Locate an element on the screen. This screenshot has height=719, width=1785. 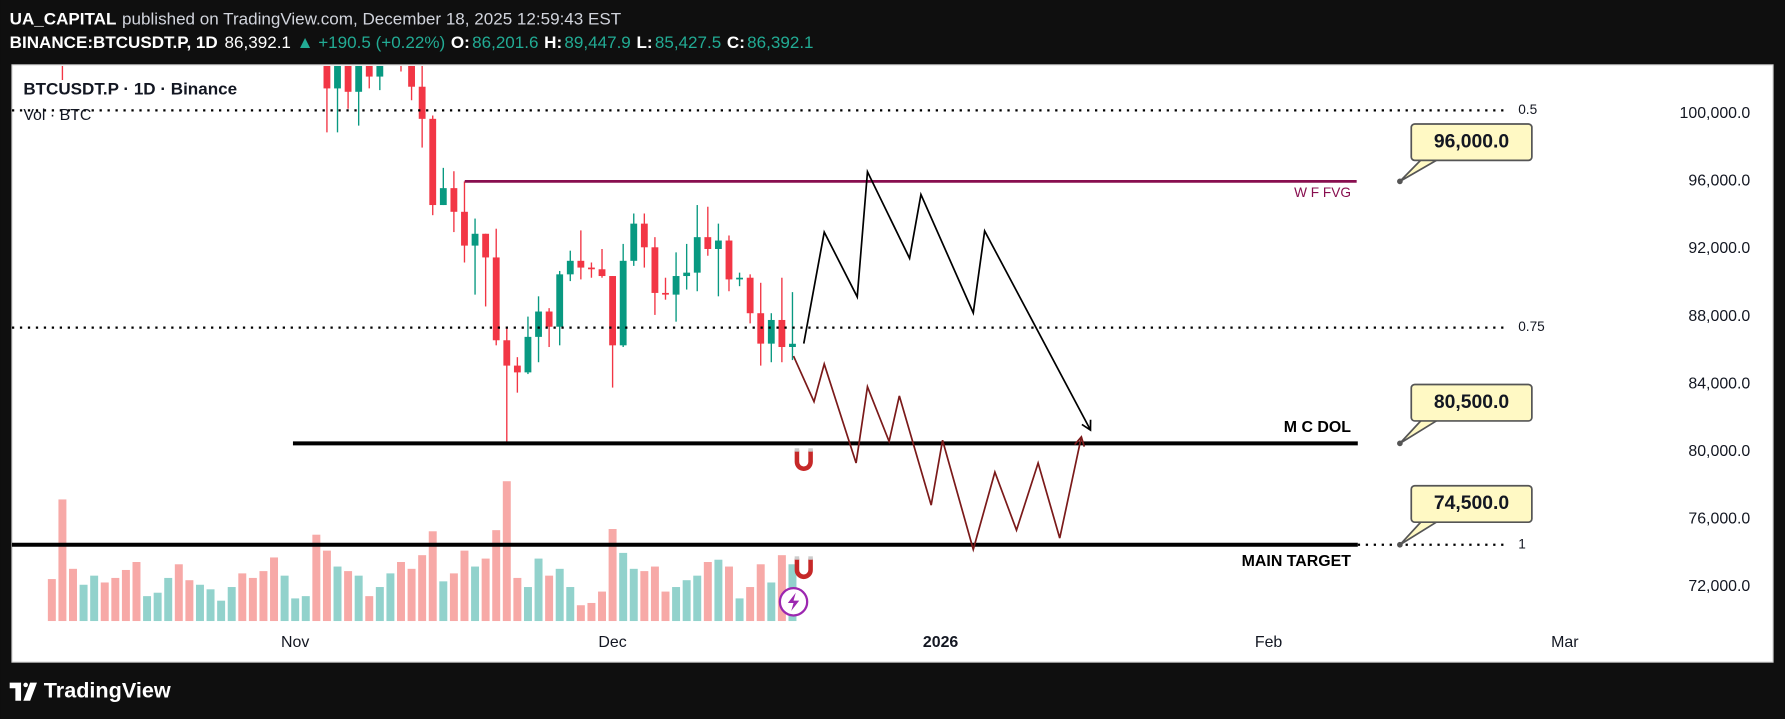
level-label: MAIN TARGET is located at coordinates (1297, 561).